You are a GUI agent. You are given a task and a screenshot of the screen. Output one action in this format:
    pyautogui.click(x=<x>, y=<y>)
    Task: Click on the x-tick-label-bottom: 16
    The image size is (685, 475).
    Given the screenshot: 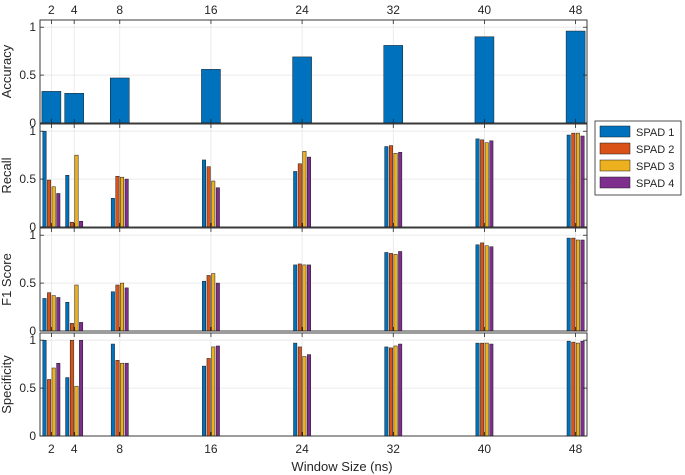 What is the action you would take?
    pyautogui.click(x=211, y=449)
    